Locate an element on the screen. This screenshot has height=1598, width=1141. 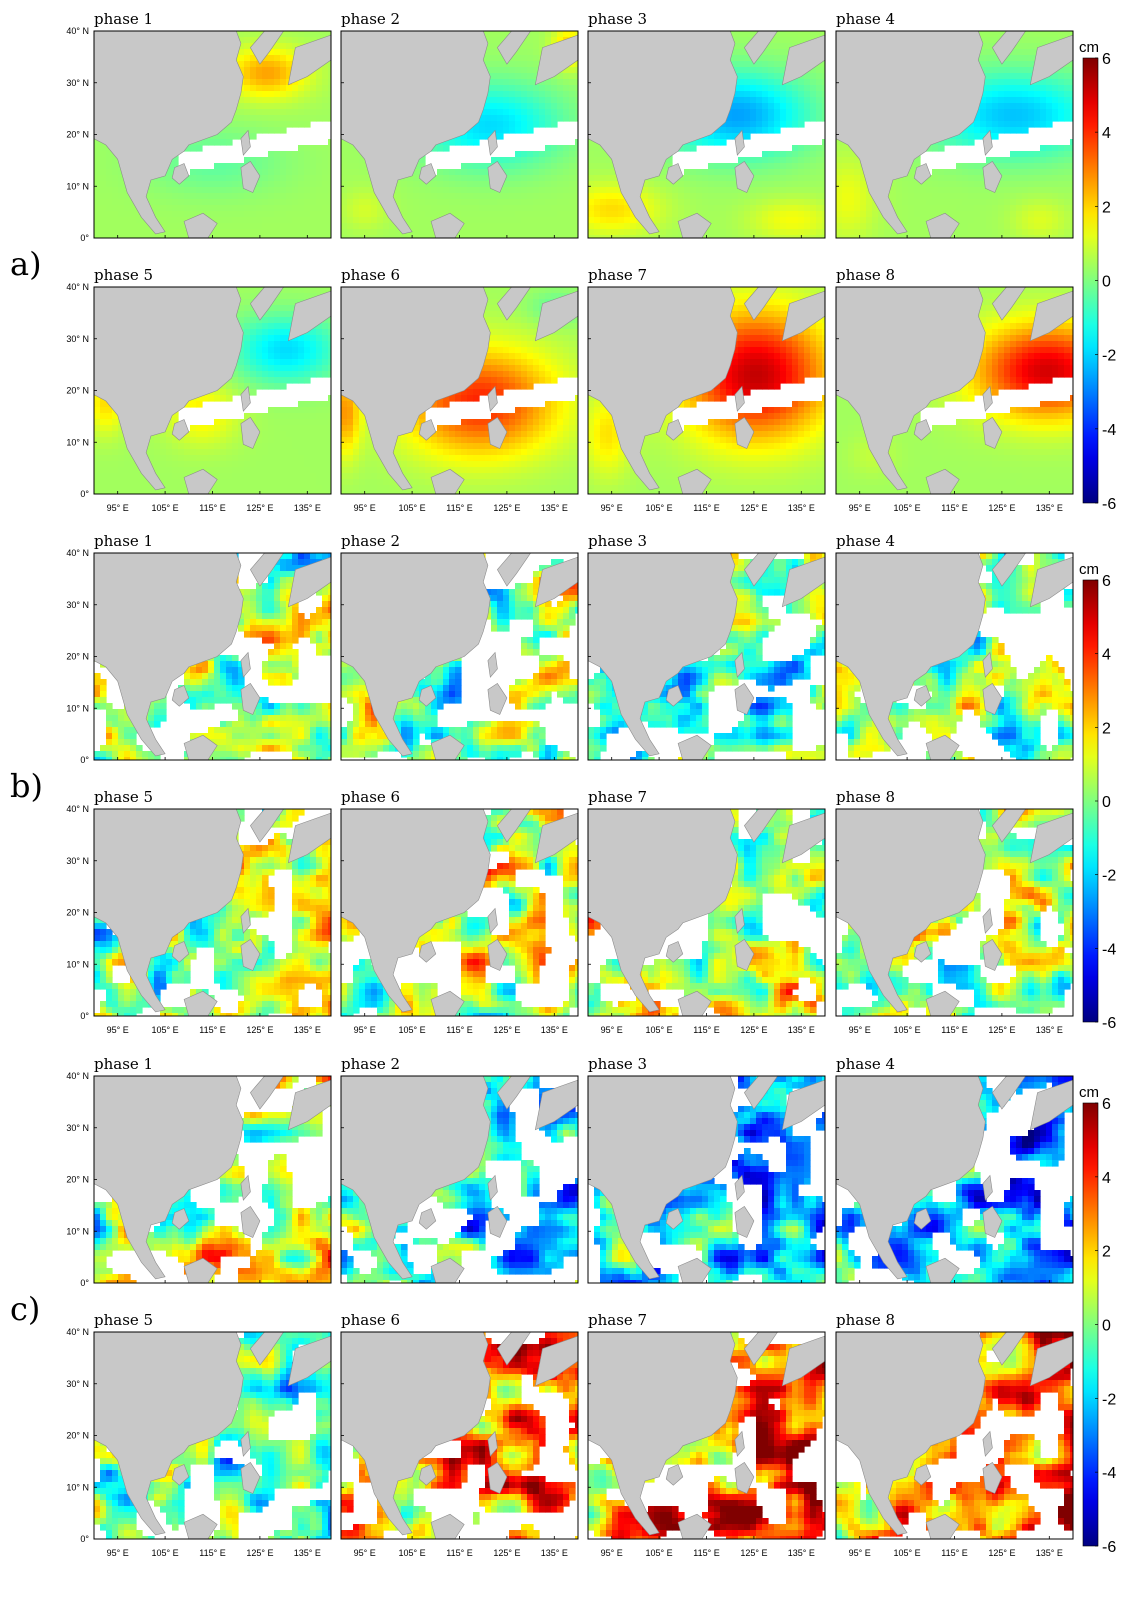
colorbar-unit: cm is located at coordinates (1089, 569).